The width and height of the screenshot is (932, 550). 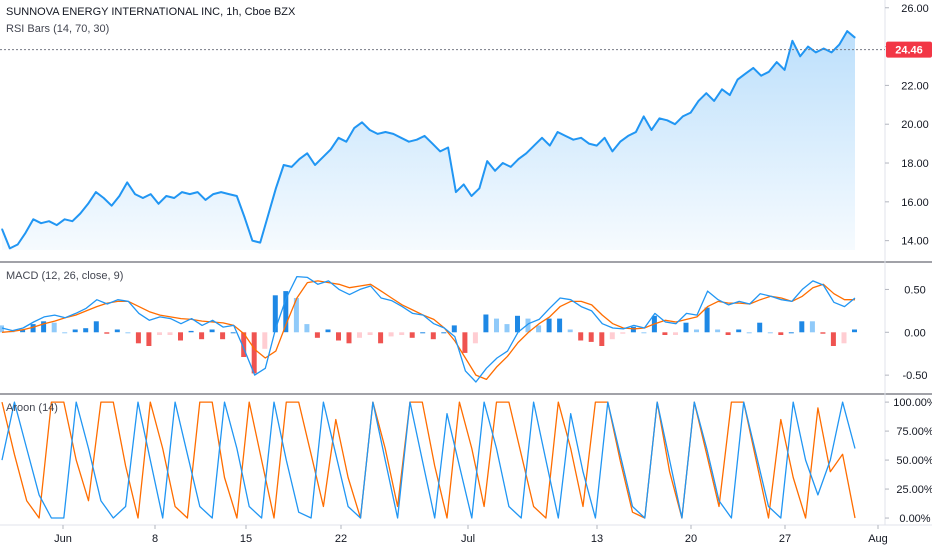 What do you see at coordinates (65, 276) in the screenshot?
I see `macd-legend: MACD (12, 26, close, 9)` at bounding box center [65, 276].